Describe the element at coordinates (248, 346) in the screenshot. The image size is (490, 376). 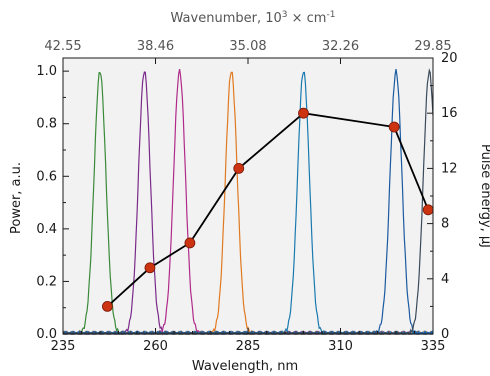
I see `x-tick-label: 285` at that location.